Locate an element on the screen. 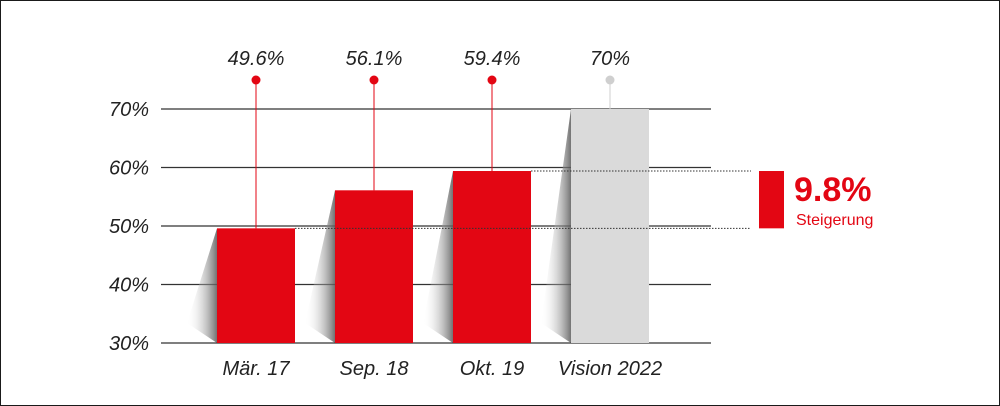  y-tick-label: 70% is located at coordinates (129, 110).